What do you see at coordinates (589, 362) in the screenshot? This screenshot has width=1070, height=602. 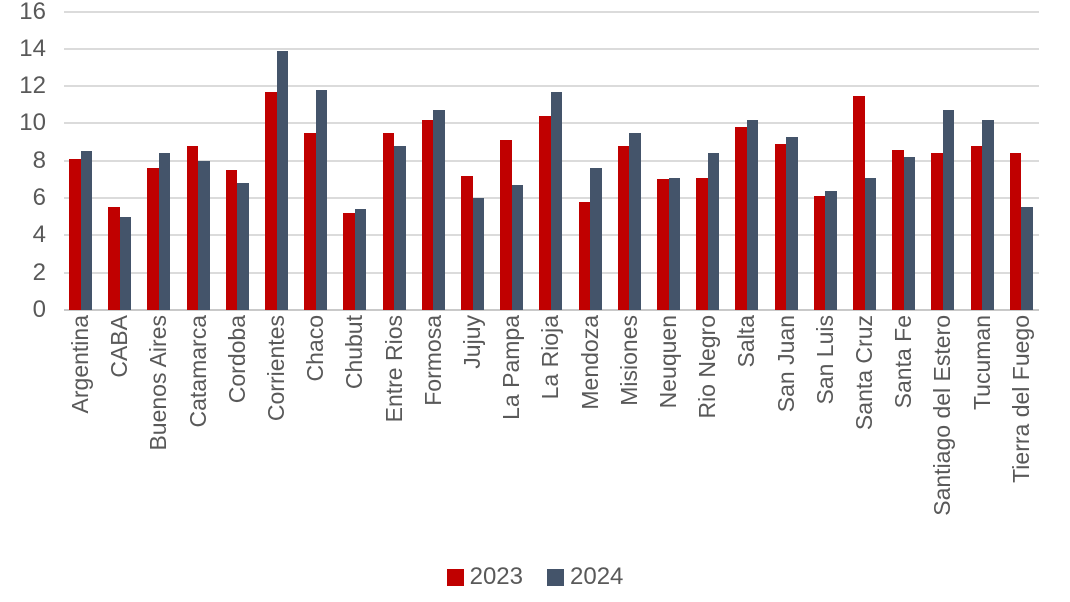 I see `x-axis-label: Mendoza` at bounding box center [589, 362].